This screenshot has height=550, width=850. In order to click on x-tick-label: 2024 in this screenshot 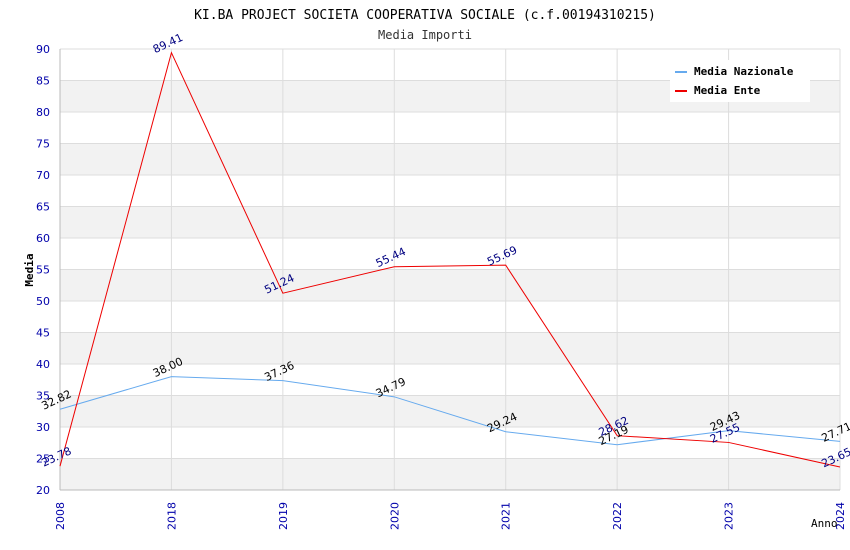, I will do `click(840, 516)`.